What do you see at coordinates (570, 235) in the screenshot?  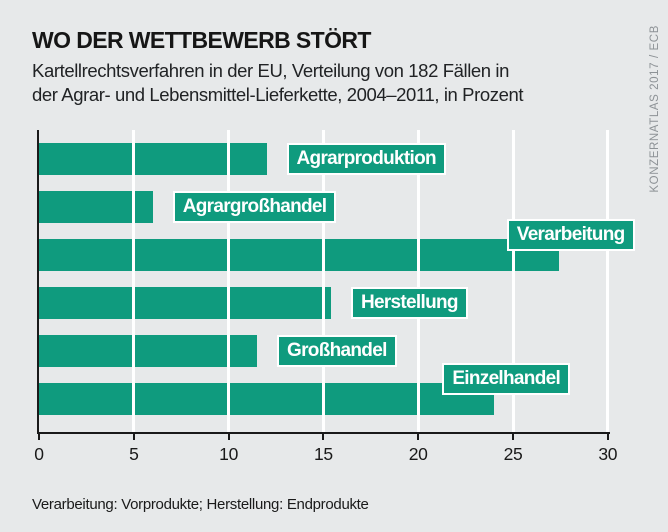 I see `bar-label-verarbeitung: Verarbeitung` at bounding box center [570, 235].